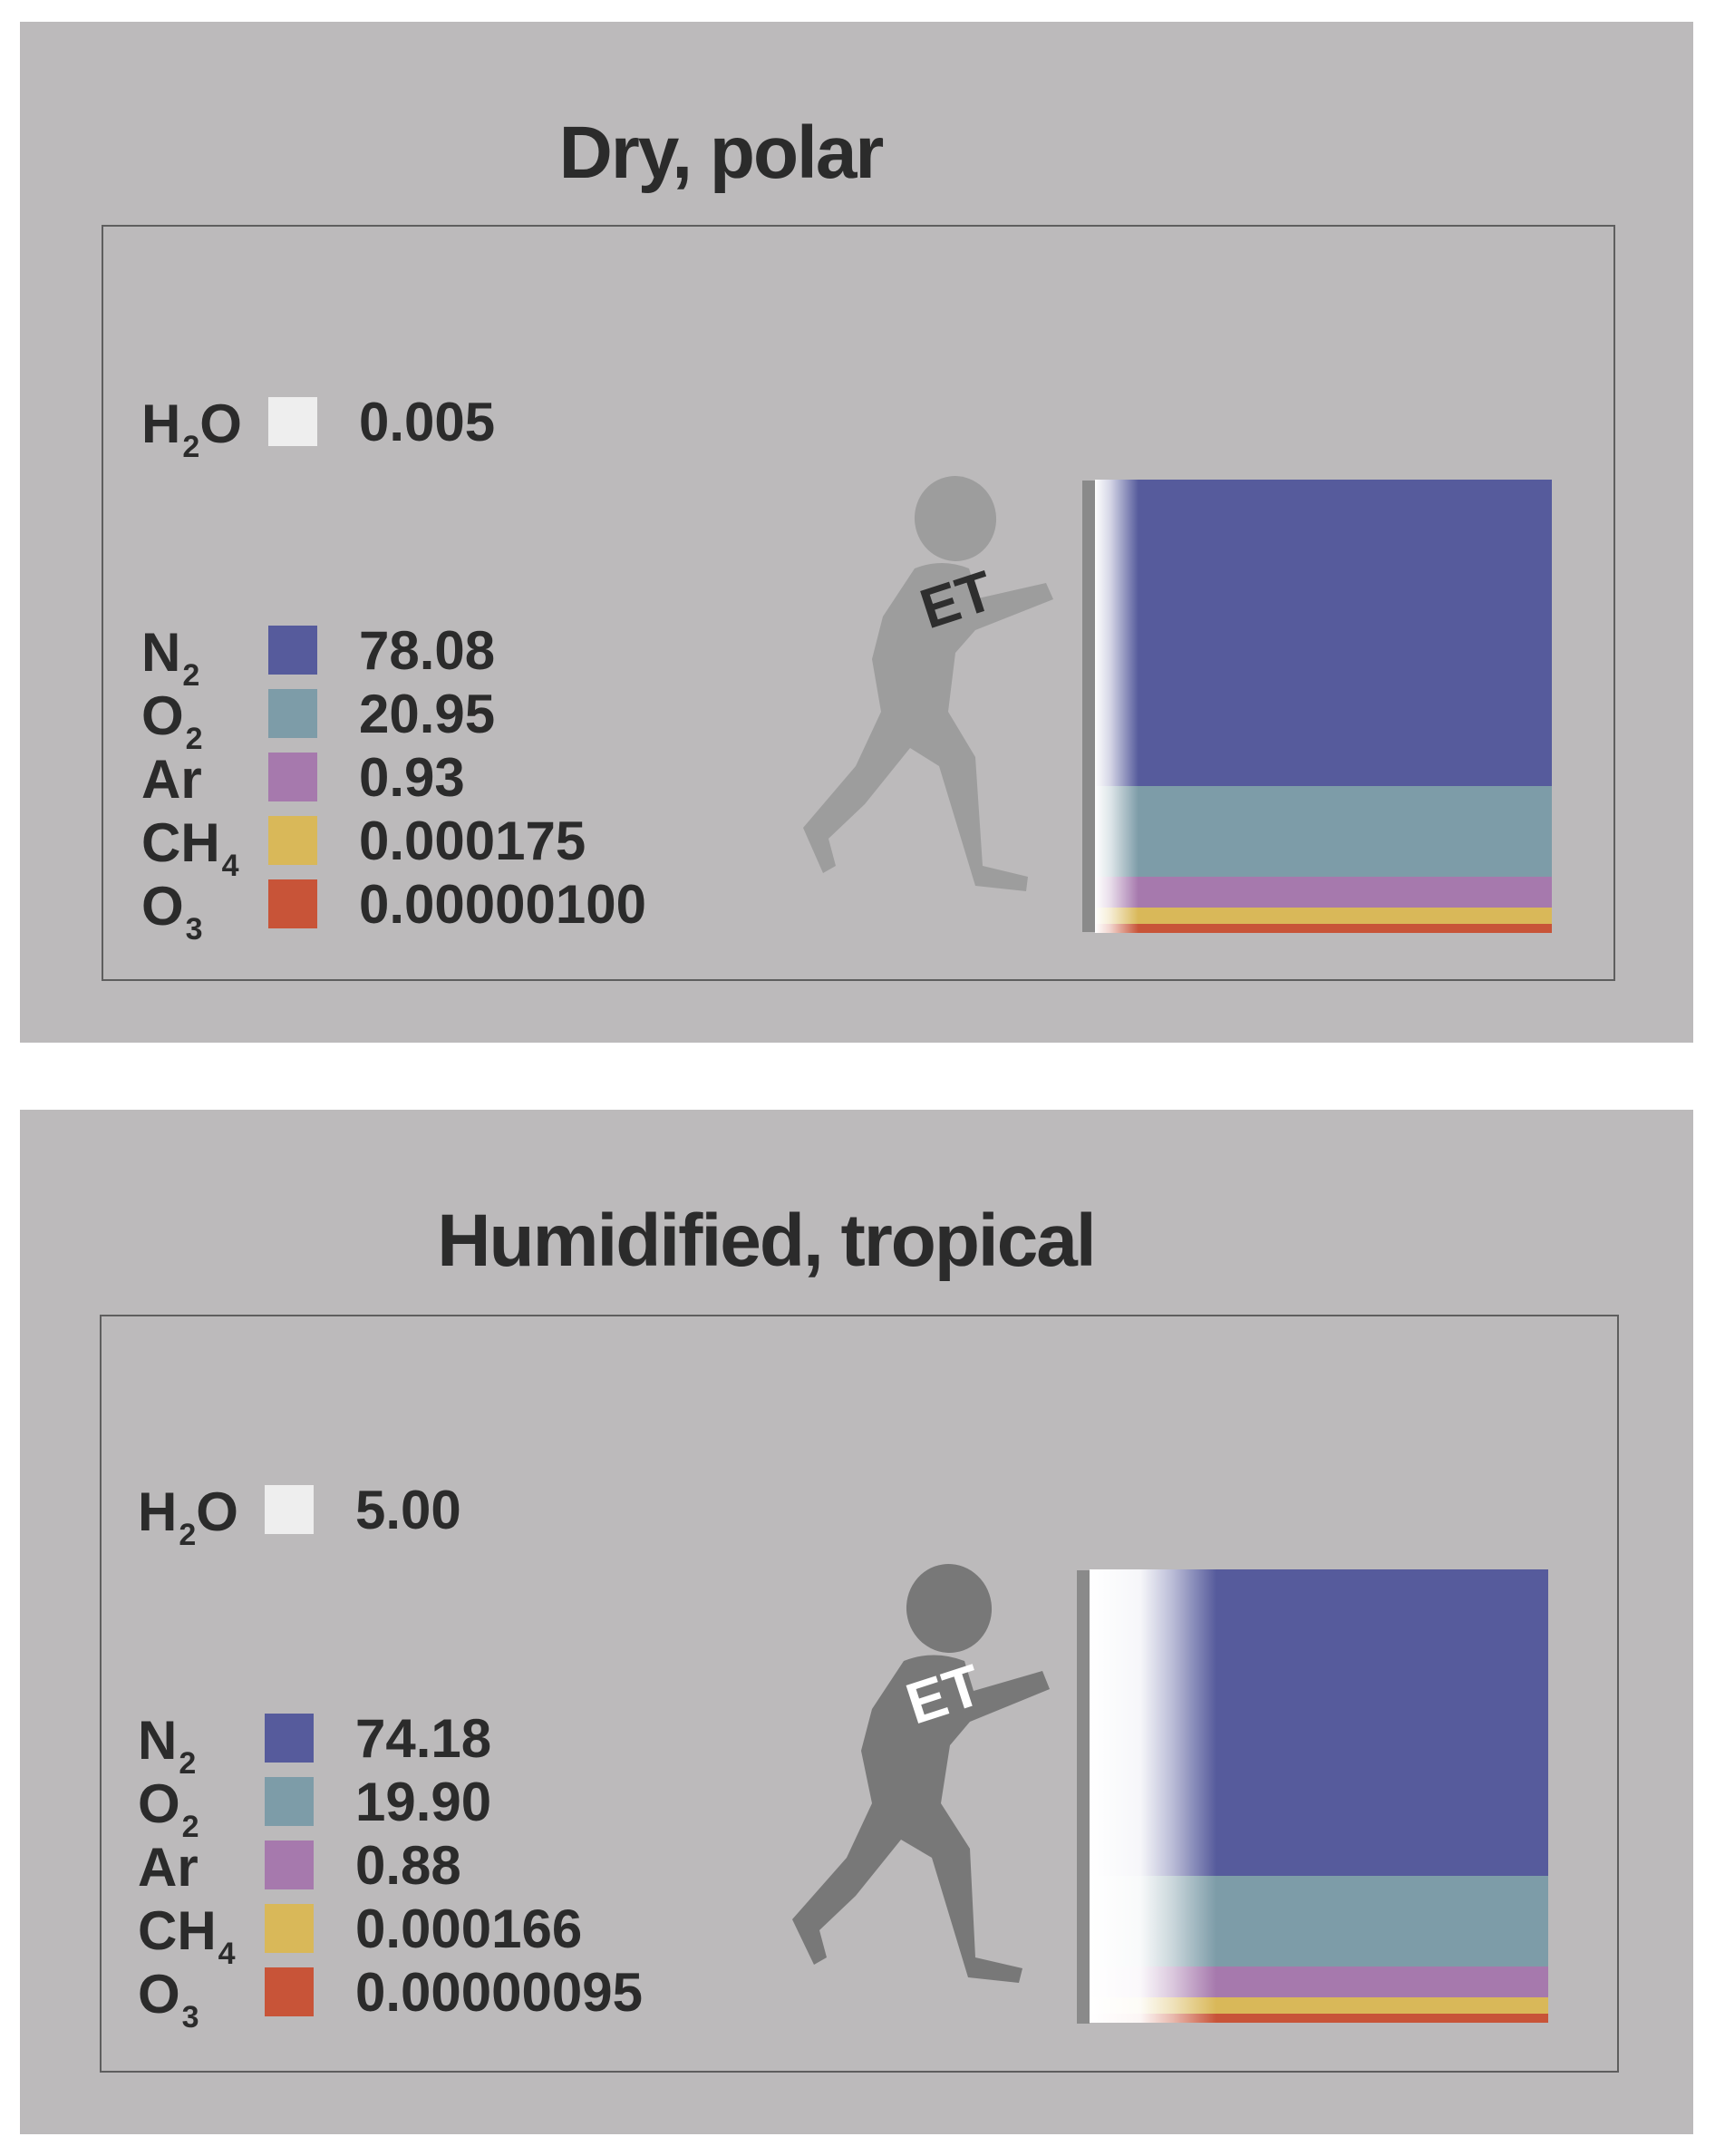  I want to click on value-ch4: 0.000166, so click(469, 1929).